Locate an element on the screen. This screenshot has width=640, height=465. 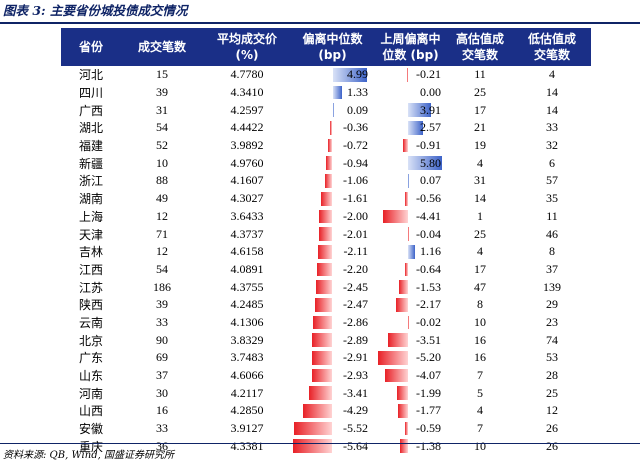
prev-deviation-cell: 3.91 is located at coordinates (410, 110).